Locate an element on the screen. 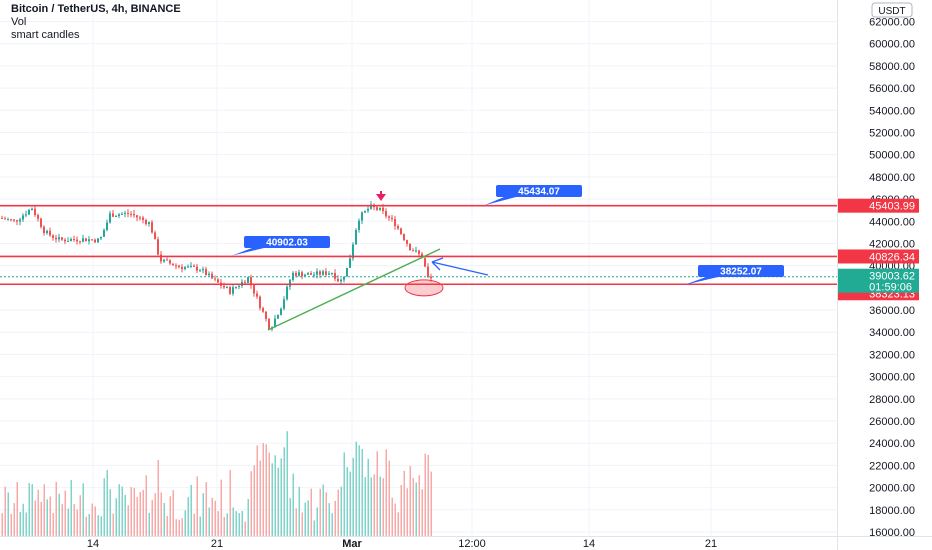  currency-badge is located at coordinates (892, 10).